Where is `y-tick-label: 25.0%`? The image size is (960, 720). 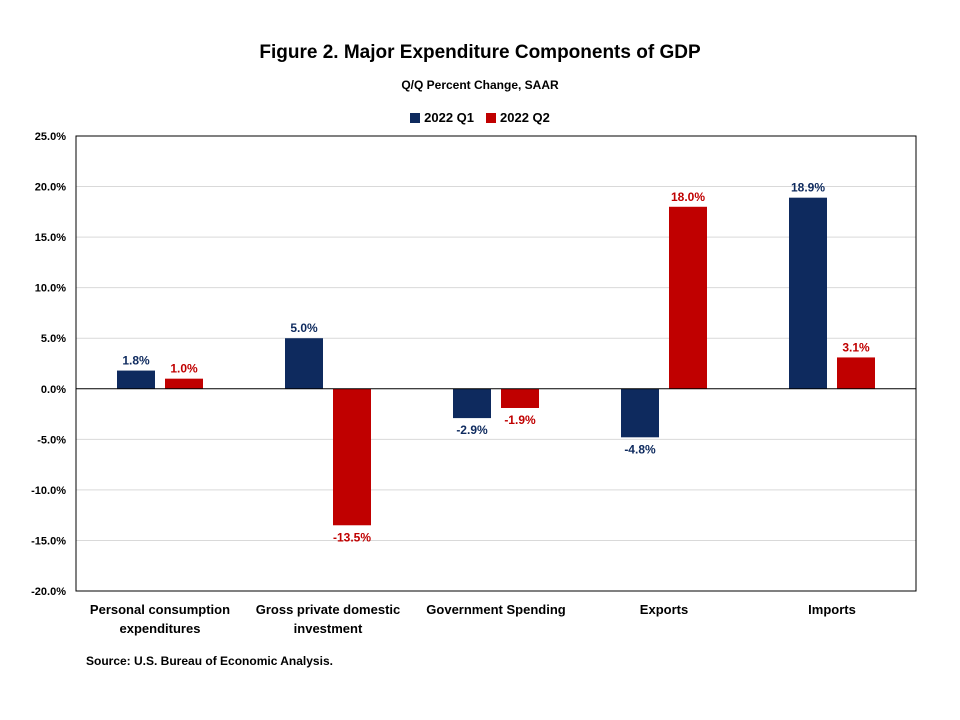
y-tick-label: 25.0% is located at coordinates (50, 137).